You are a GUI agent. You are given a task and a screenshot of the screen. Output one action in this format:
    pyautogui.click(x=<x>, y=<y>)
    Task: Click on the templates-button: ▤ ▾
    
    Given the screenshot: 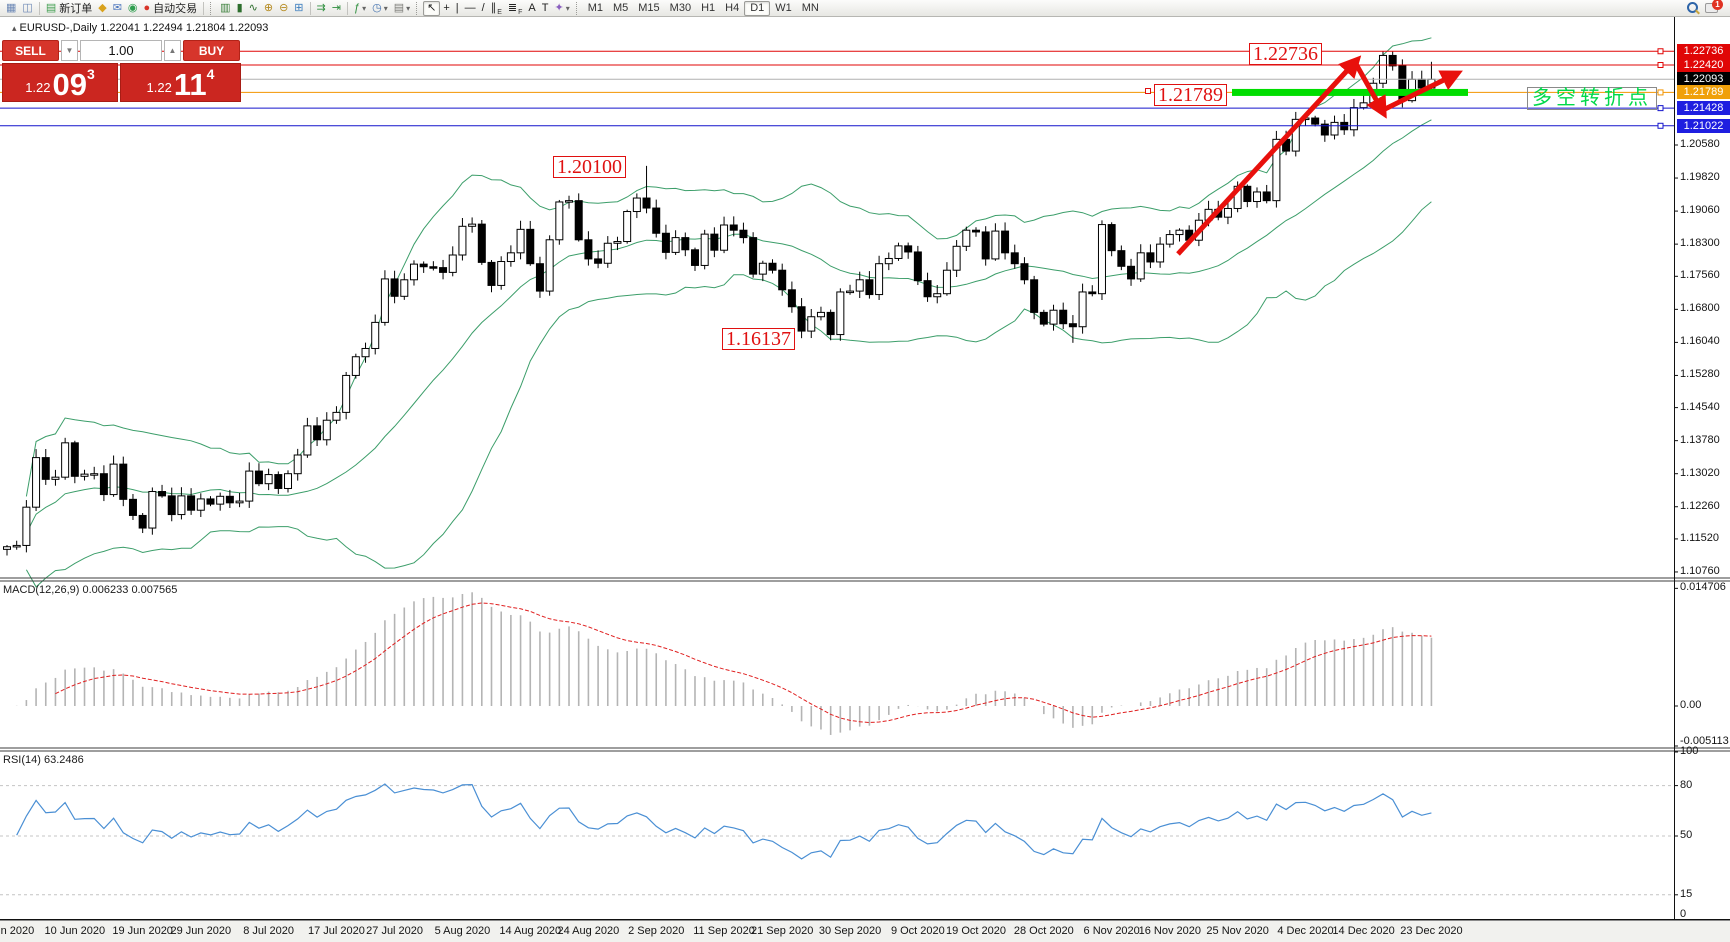 What is the action you would take?
    pyautogui.click(x=402, y=8)
    